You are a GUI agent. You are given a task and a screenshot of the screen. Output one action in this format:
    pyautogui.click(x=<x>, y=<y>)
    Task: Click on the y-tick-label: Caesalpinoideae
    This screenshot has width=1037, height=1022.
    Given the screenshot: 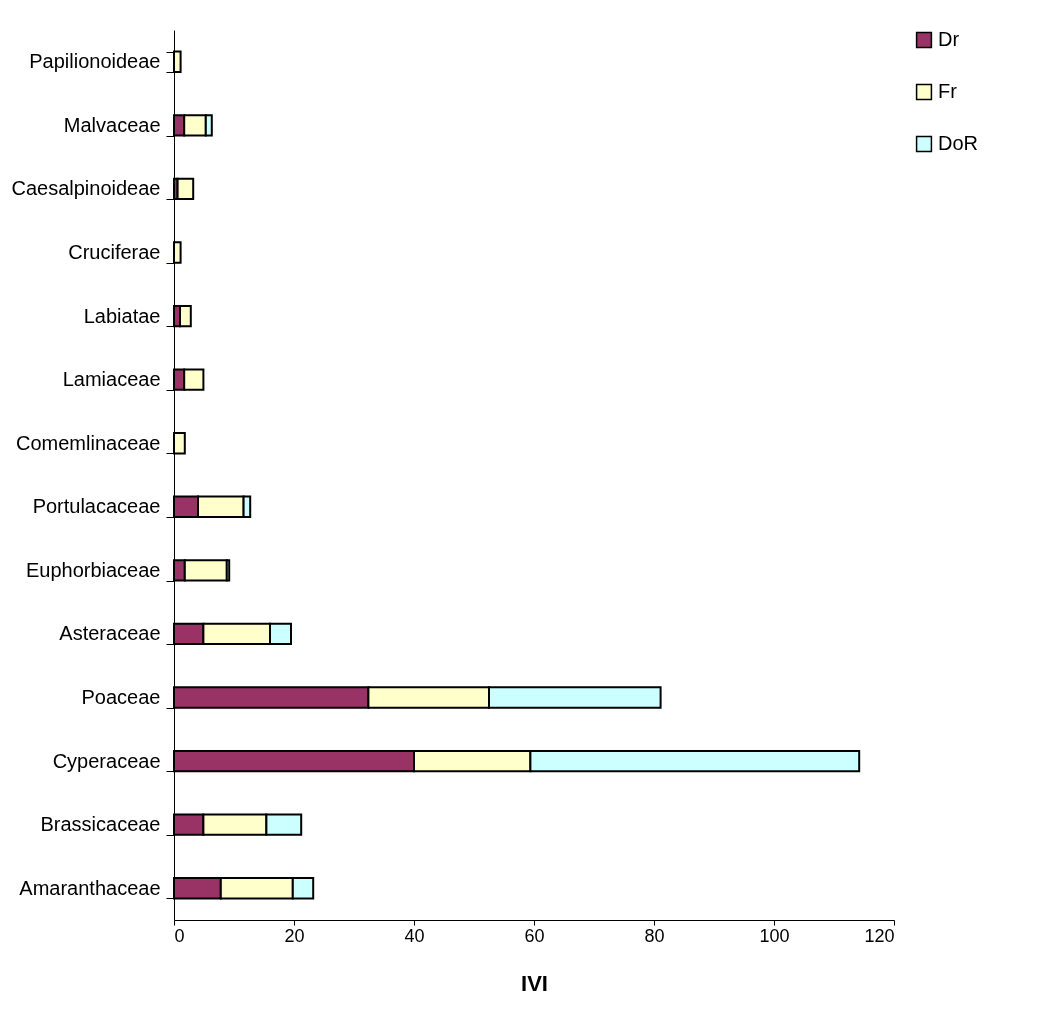 What is the action you would take?
    pyautogui.click(x=86, y=188)
    